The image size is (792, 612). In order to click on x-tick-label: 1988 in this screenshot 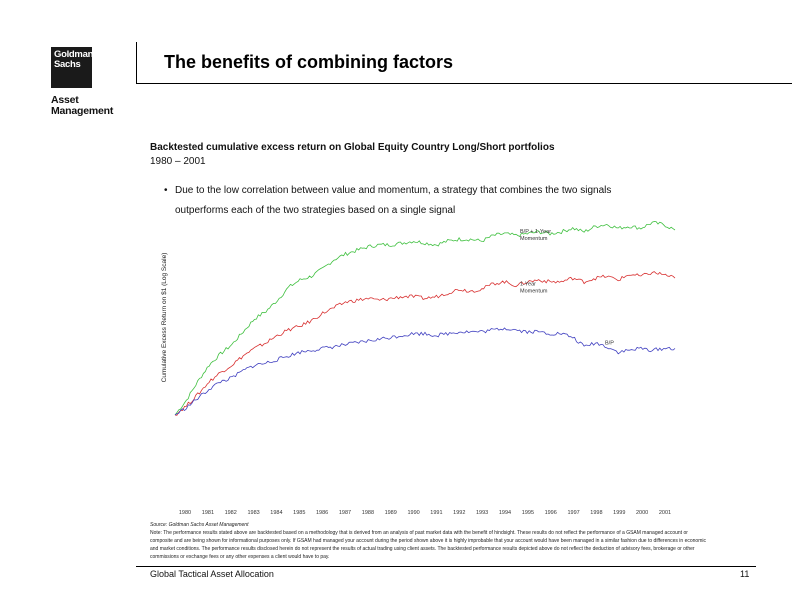, I will do `click(368, 513)`.